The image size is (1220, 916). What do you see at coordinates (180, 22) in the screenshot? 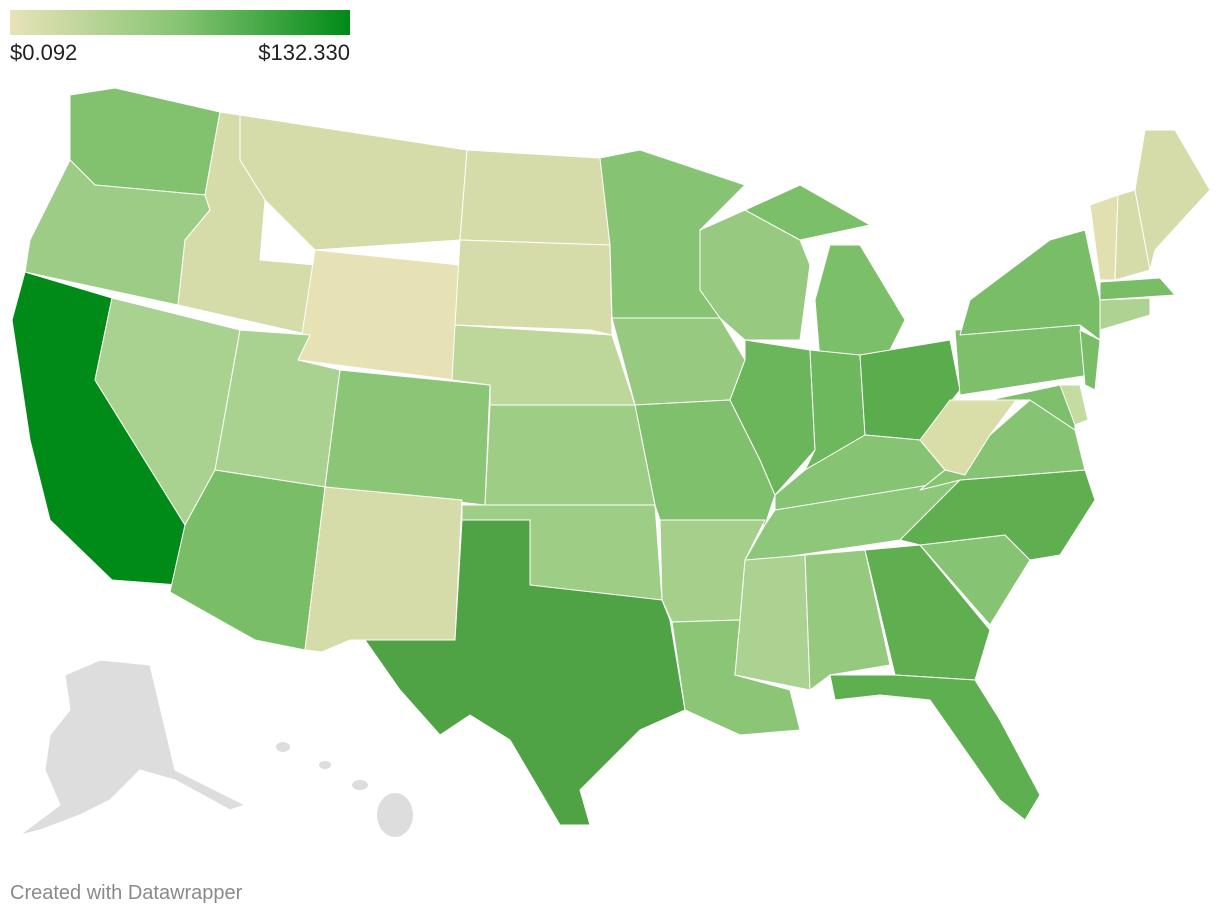
I see `legend-gradient` at bounding box center [180, 22].